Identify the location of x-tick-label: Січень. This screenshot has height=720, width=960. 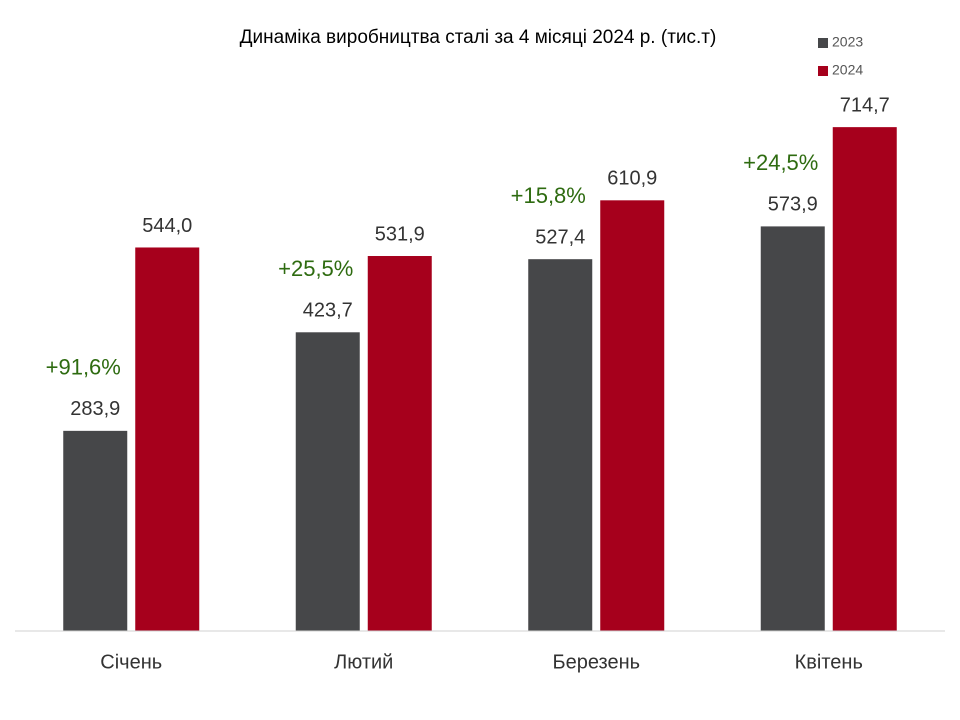
(131, 662).